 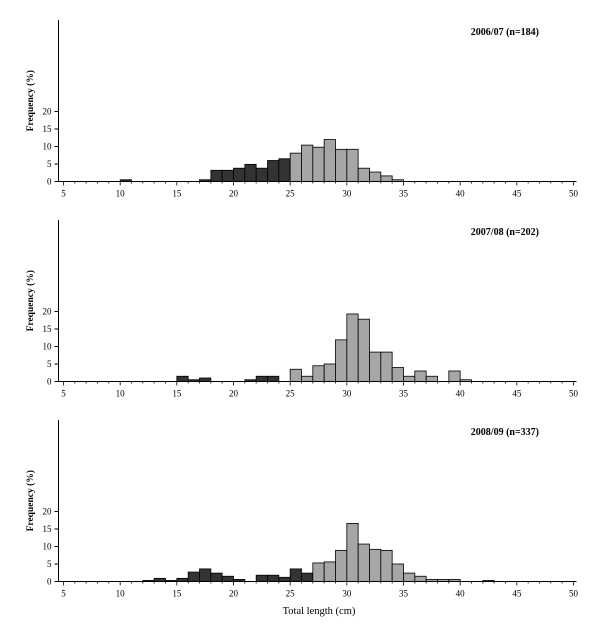 What do you see at coordinates (505, 232) in the screenshot?
I see `panel-title: 2007/08 (n=202)` at bounding box center [505, 232].